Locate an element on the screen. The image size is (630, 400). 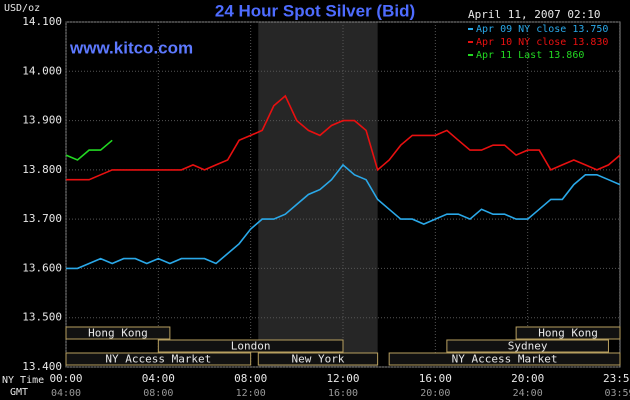
gmt-tick-label: 08:00 is located at coordinates (158, 393).